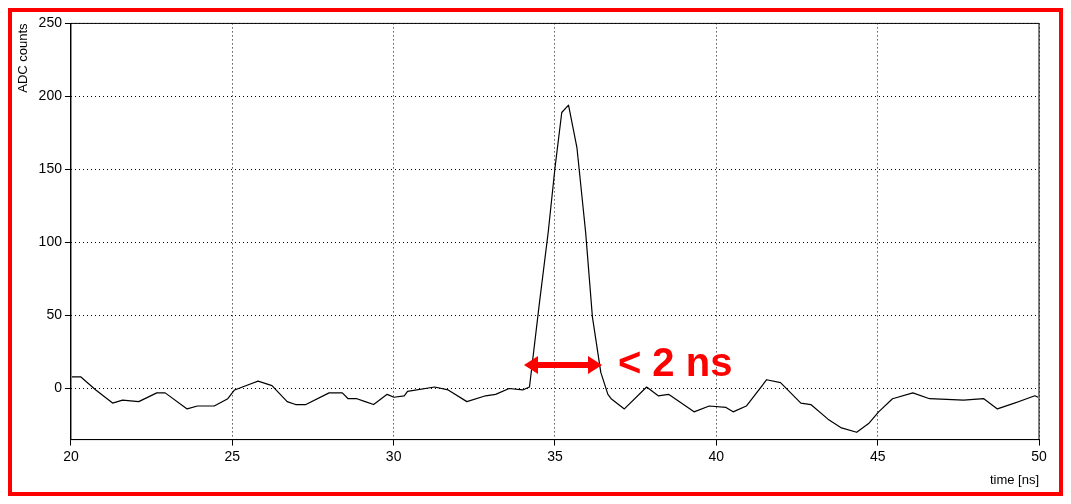 The width and height of the screenshot is (1071, 504). Describe the element at coordinates (58, 387) in the screenshot. I see `y-tick-label: 0` at that location.